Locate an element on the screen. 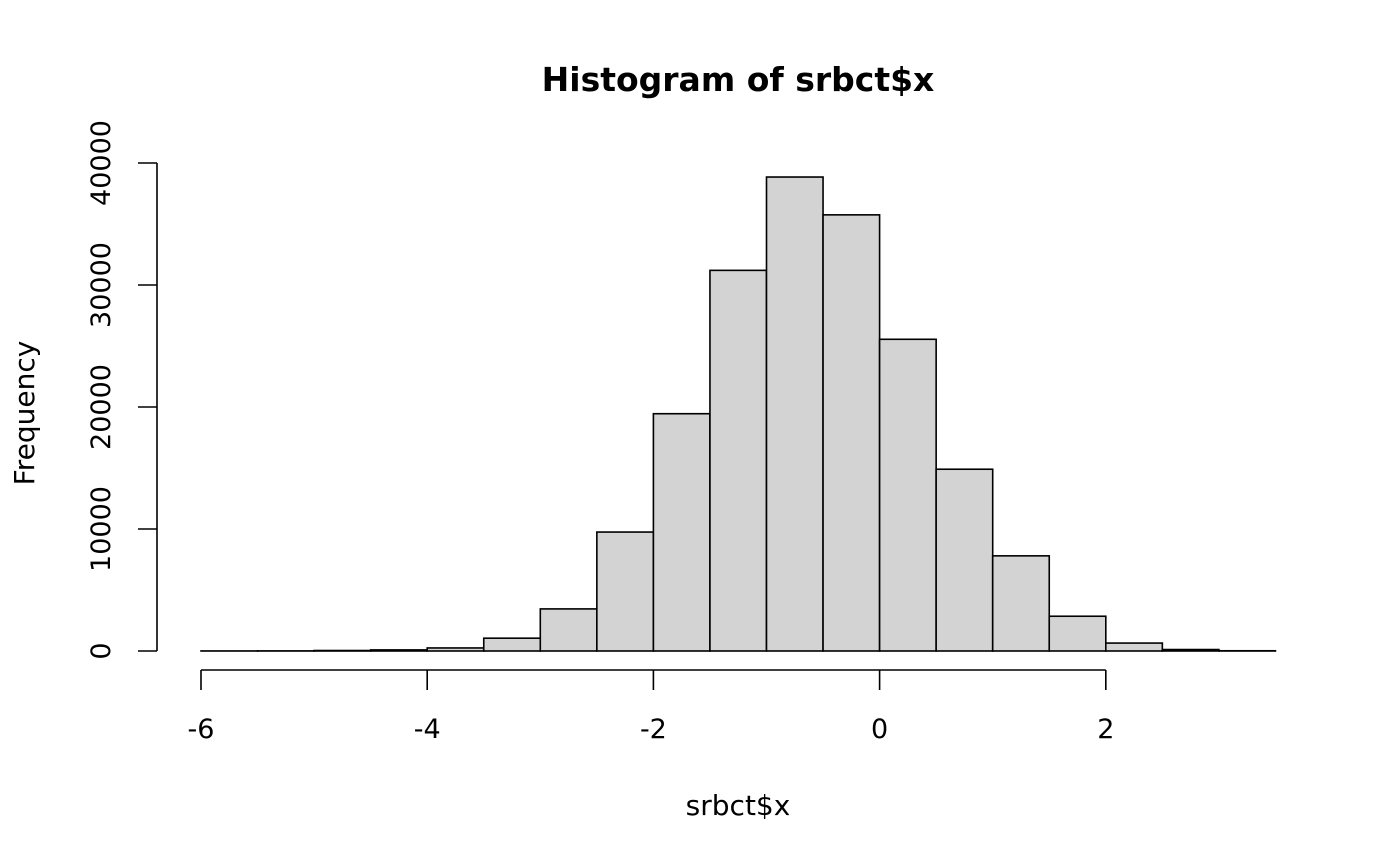 The image size is (1400, 866). y-tick-label: 20000 is located at coordinates (101, 407).